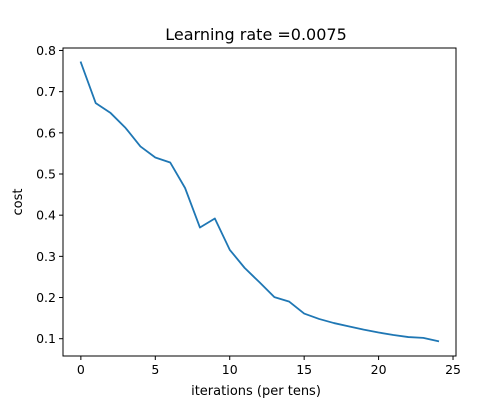 The height and width of the screenshot is (400, 500). Describe the element at coordinates (155, 369) in the screenshot. I see `x-tick-label: 5` at that location.